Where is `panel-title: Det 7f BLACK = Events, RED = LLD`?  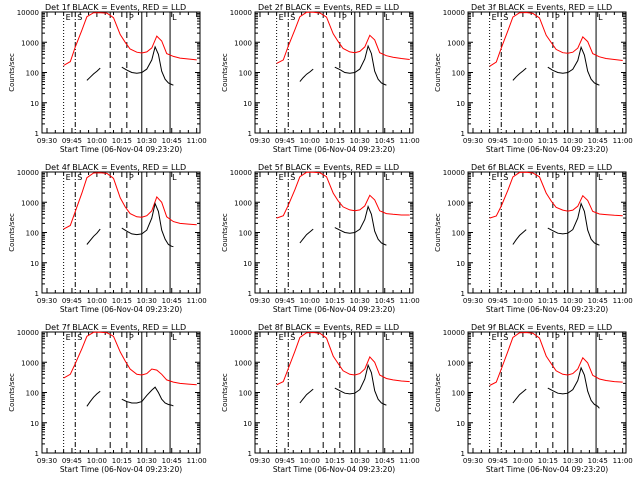
panel-title: Det 7f BLACK = Events, RED = LLD is located at coordinates (115, 327).